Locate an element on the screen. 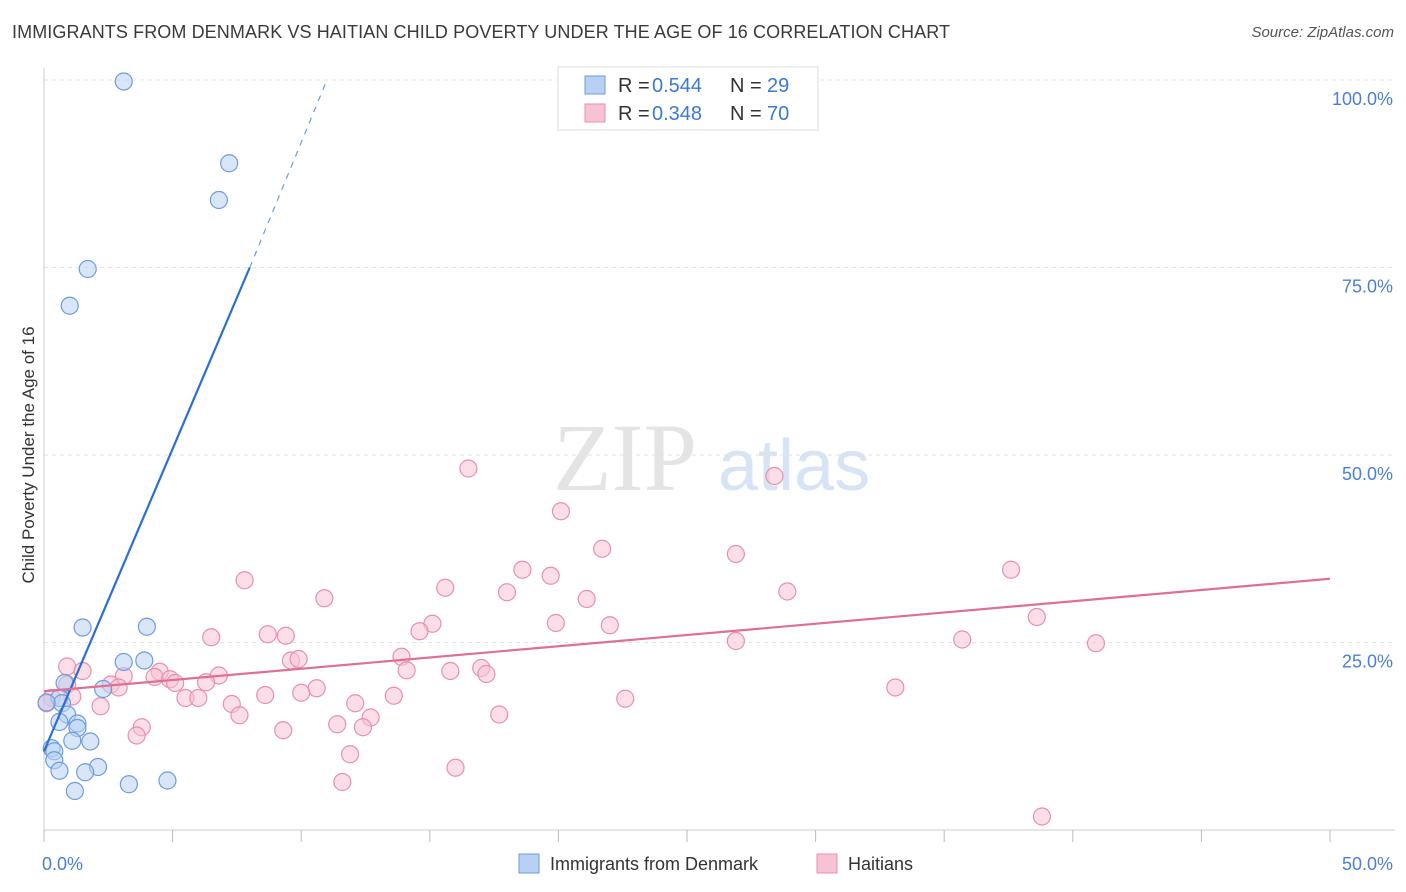 The height and width of the screenshot is (892, 1406). y-tick-label-0: 25.0% is located at coordinates (1367, 662).